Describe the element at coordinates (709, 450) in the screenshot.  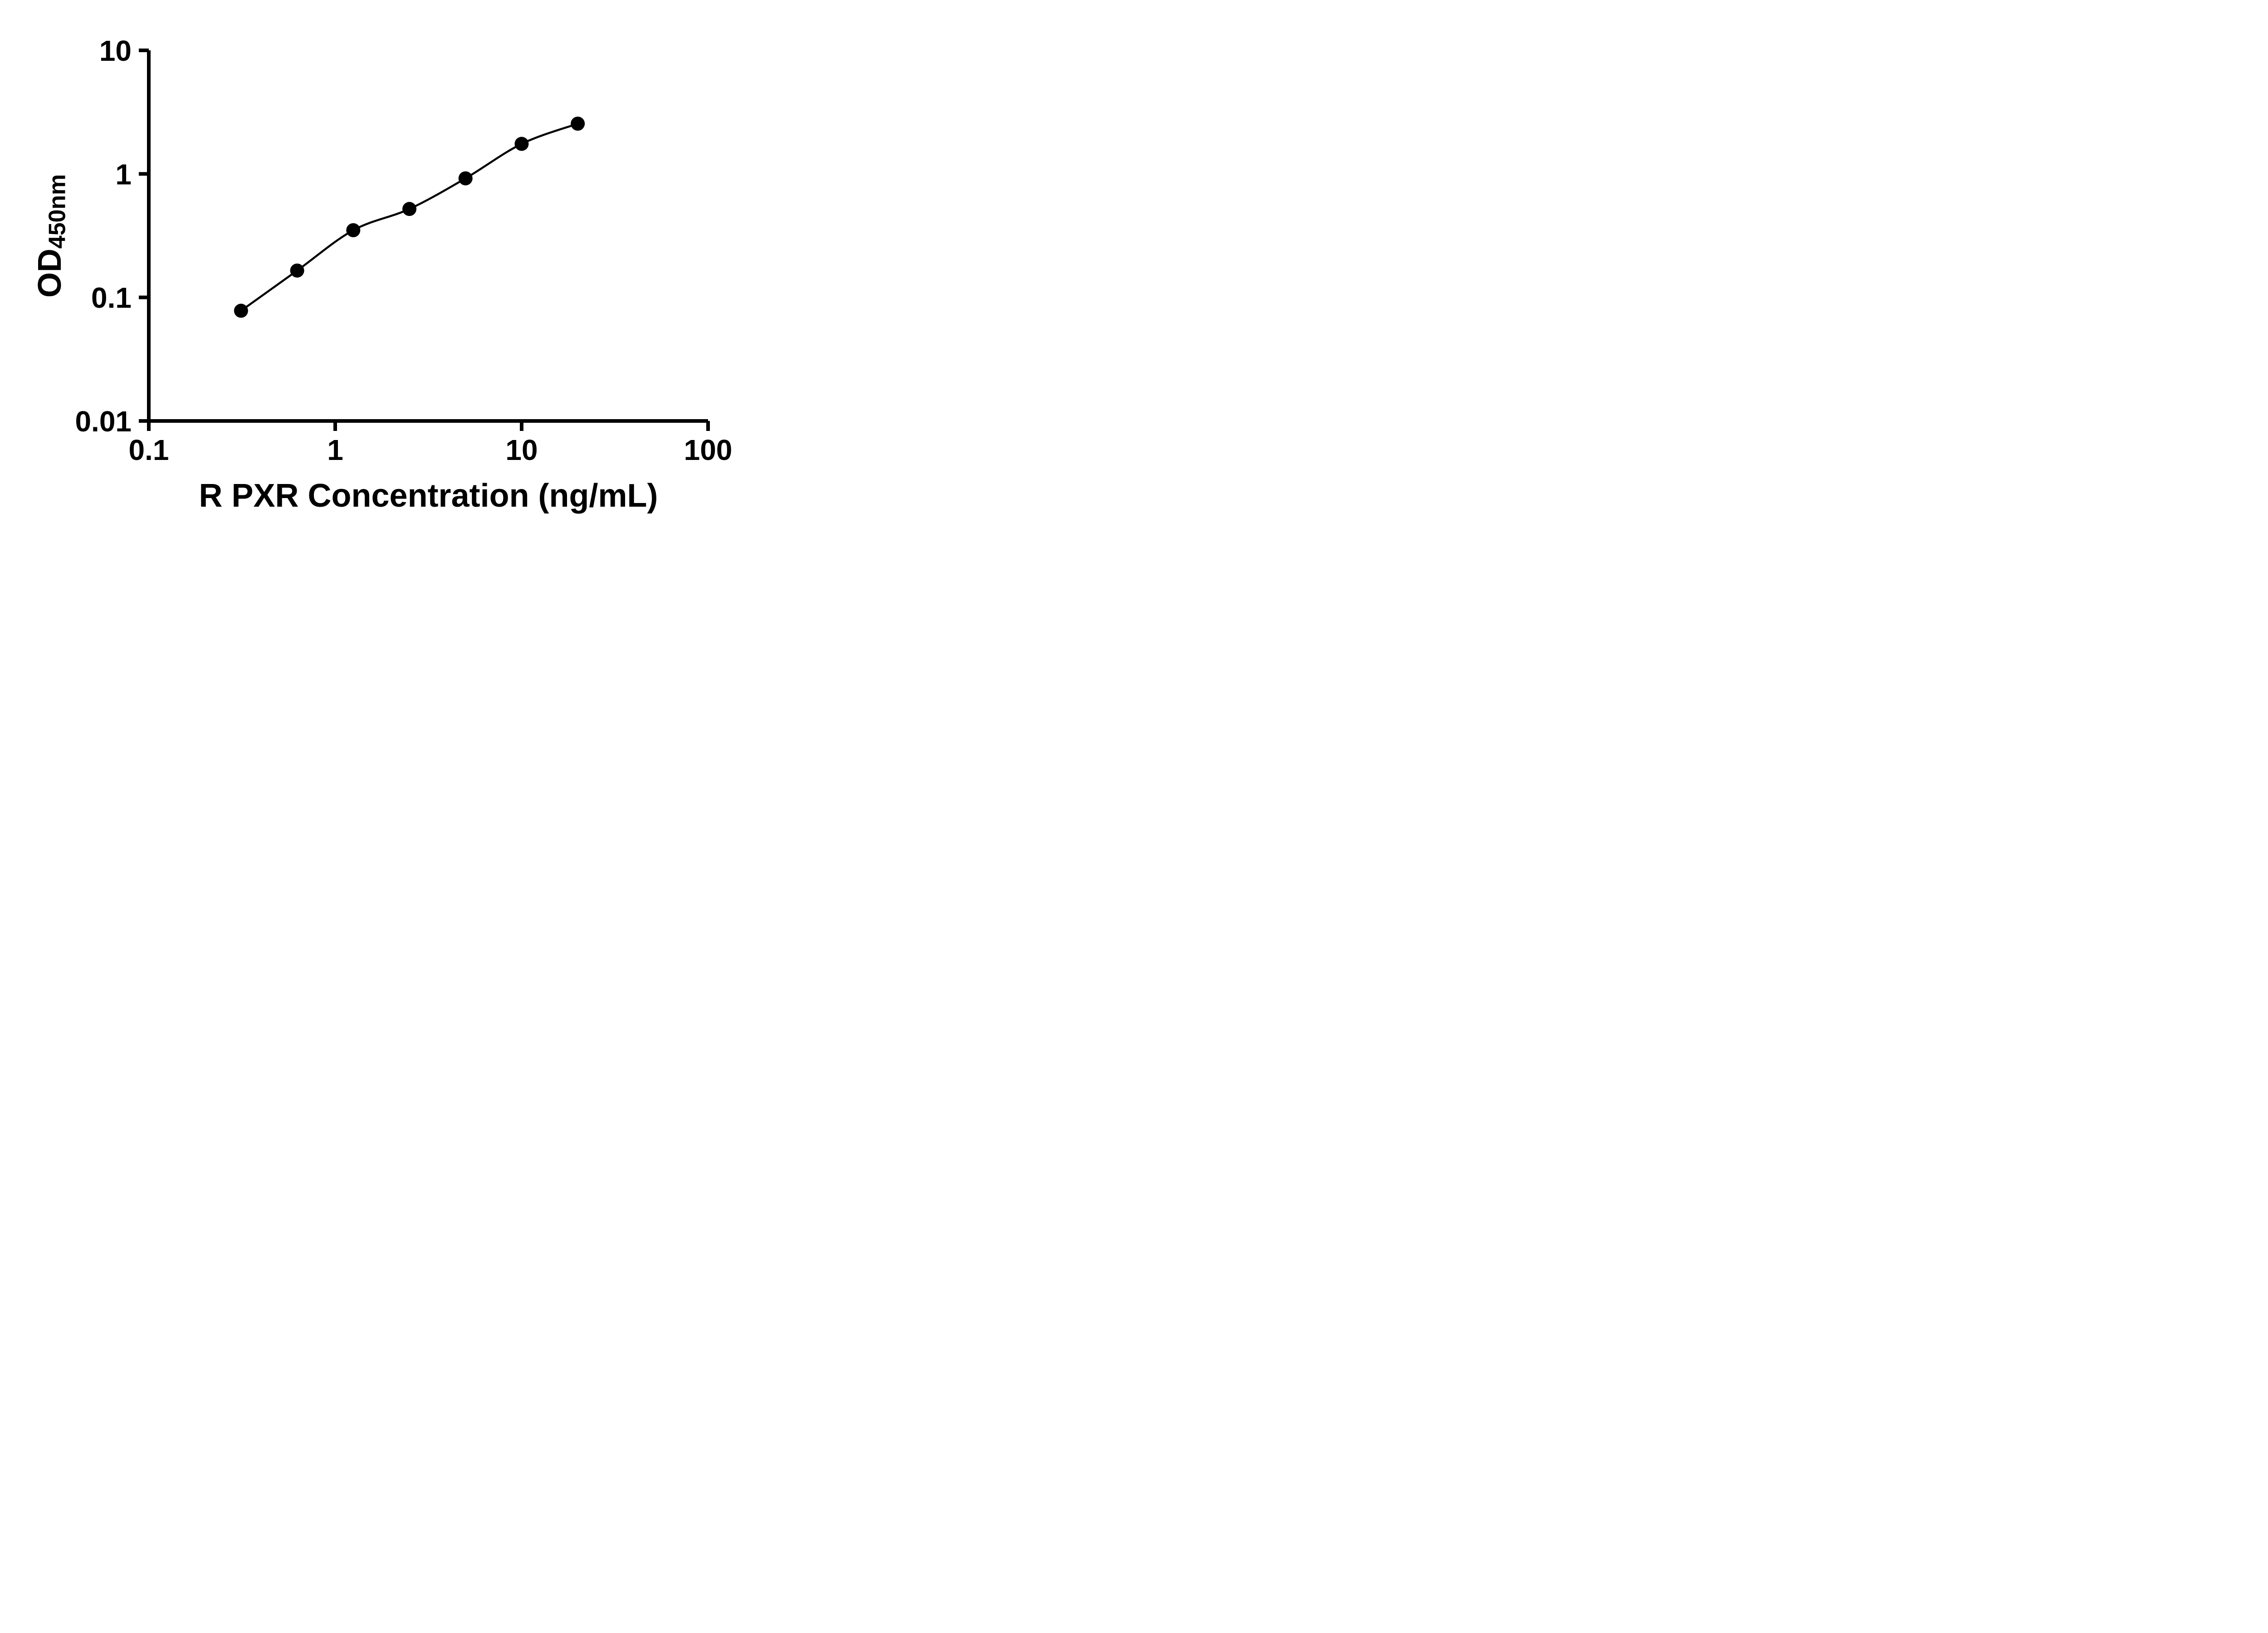
I see `x-tick-label: 100` at that location.